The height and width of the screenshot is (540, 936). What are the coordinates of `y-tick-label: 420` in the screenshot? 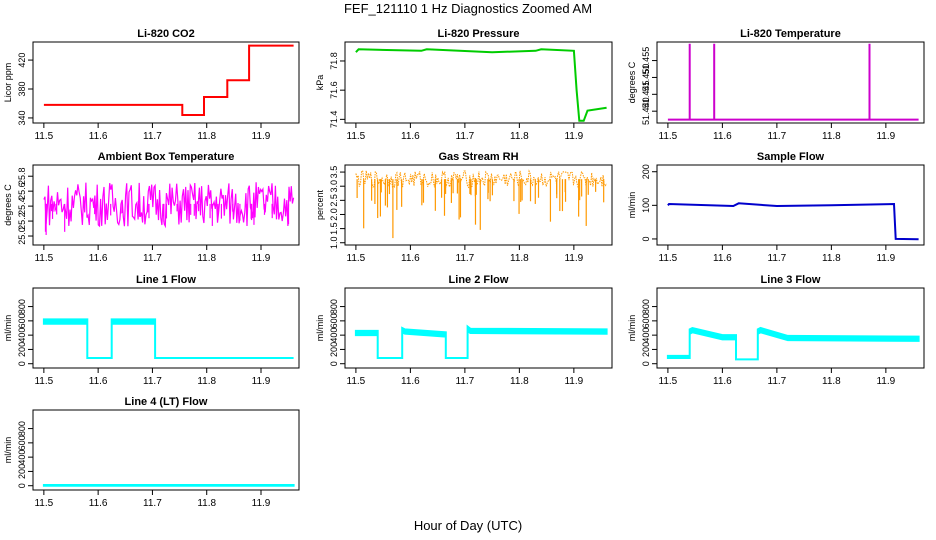 It's located at (22, 60).